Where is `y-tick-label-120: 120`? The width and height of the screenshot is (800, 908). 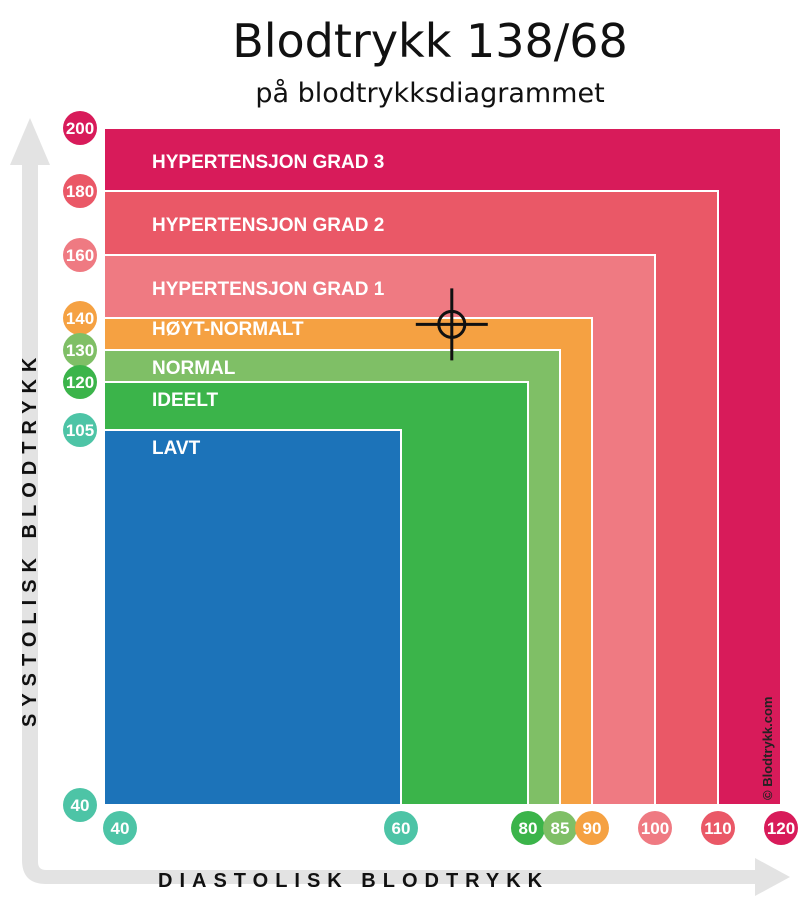 y-tick-label-120: 120 is located at coordinates (80, 382).